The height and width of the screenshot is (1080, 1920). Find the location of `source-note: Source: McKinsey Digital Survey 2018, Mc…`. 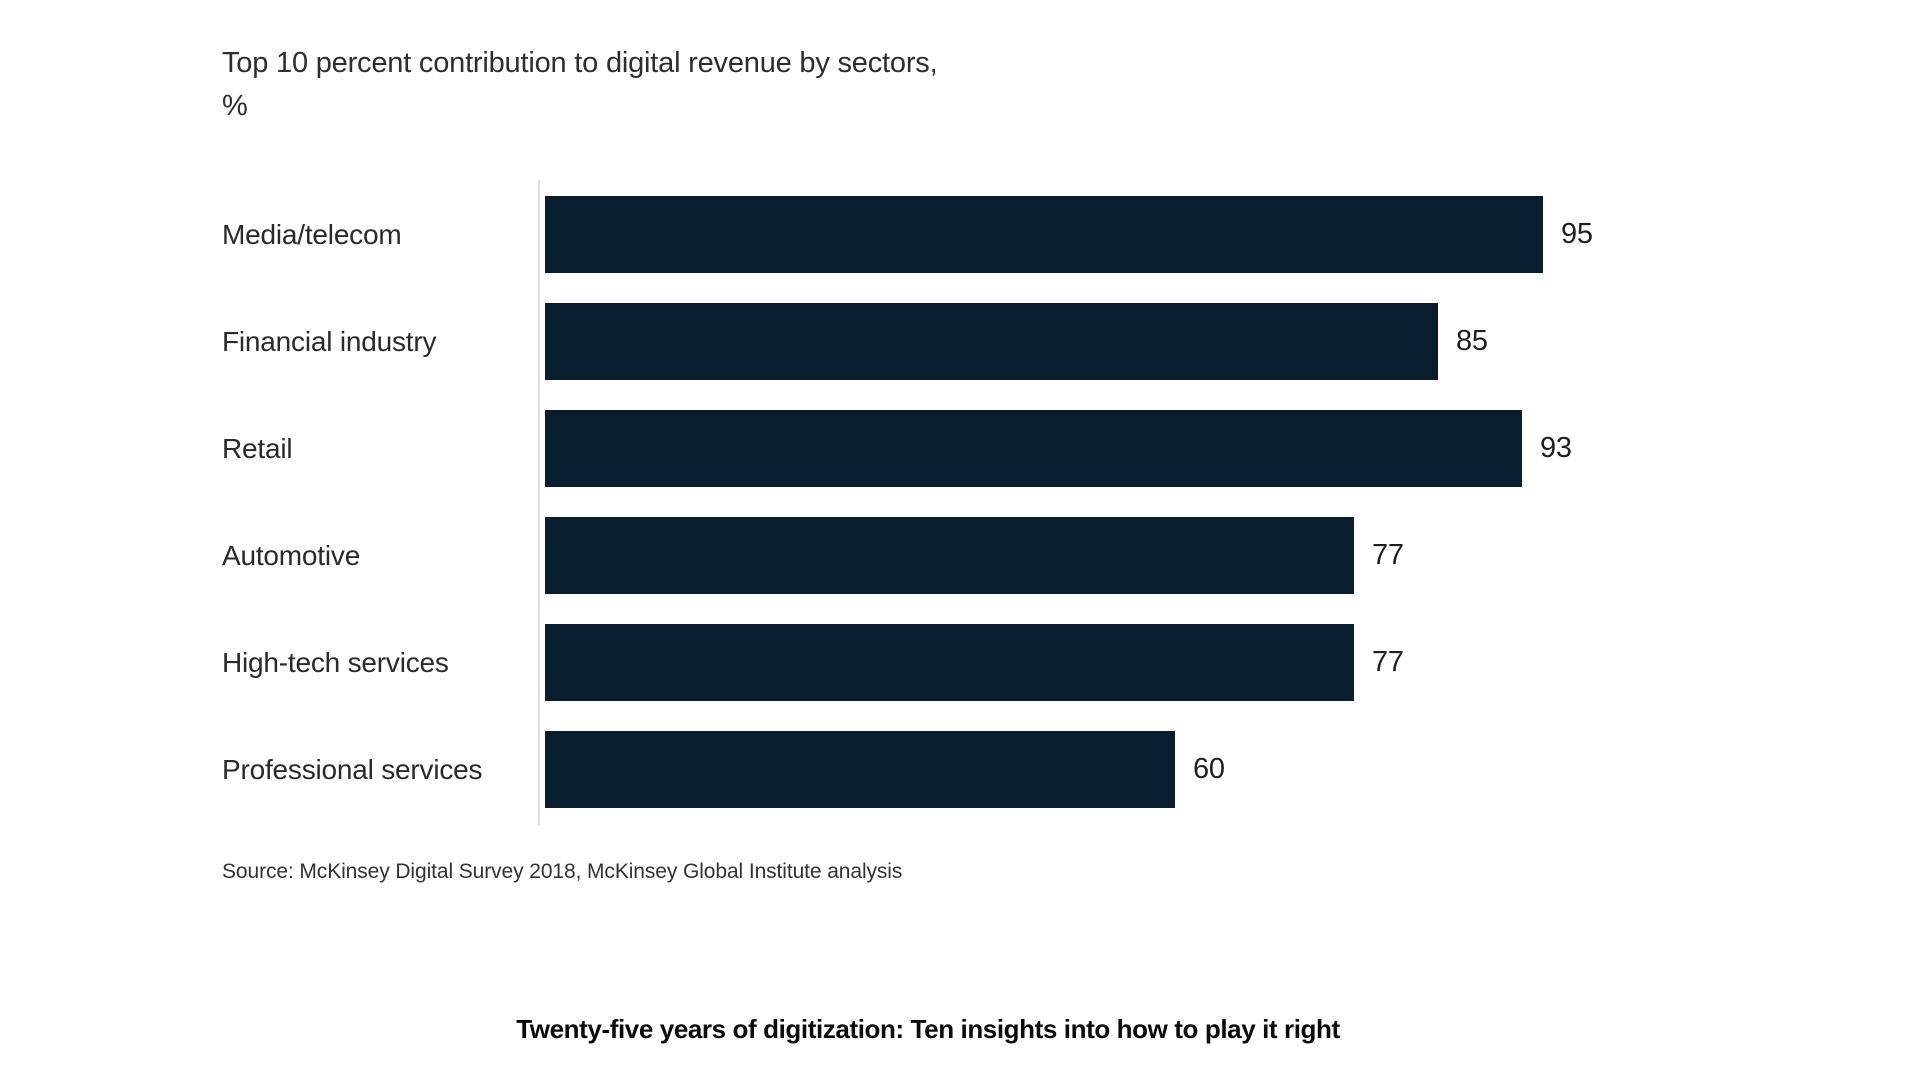

source-note: Source: McKinsey Digital Survey 2018, Mc… is located at coordinates (562, 871).